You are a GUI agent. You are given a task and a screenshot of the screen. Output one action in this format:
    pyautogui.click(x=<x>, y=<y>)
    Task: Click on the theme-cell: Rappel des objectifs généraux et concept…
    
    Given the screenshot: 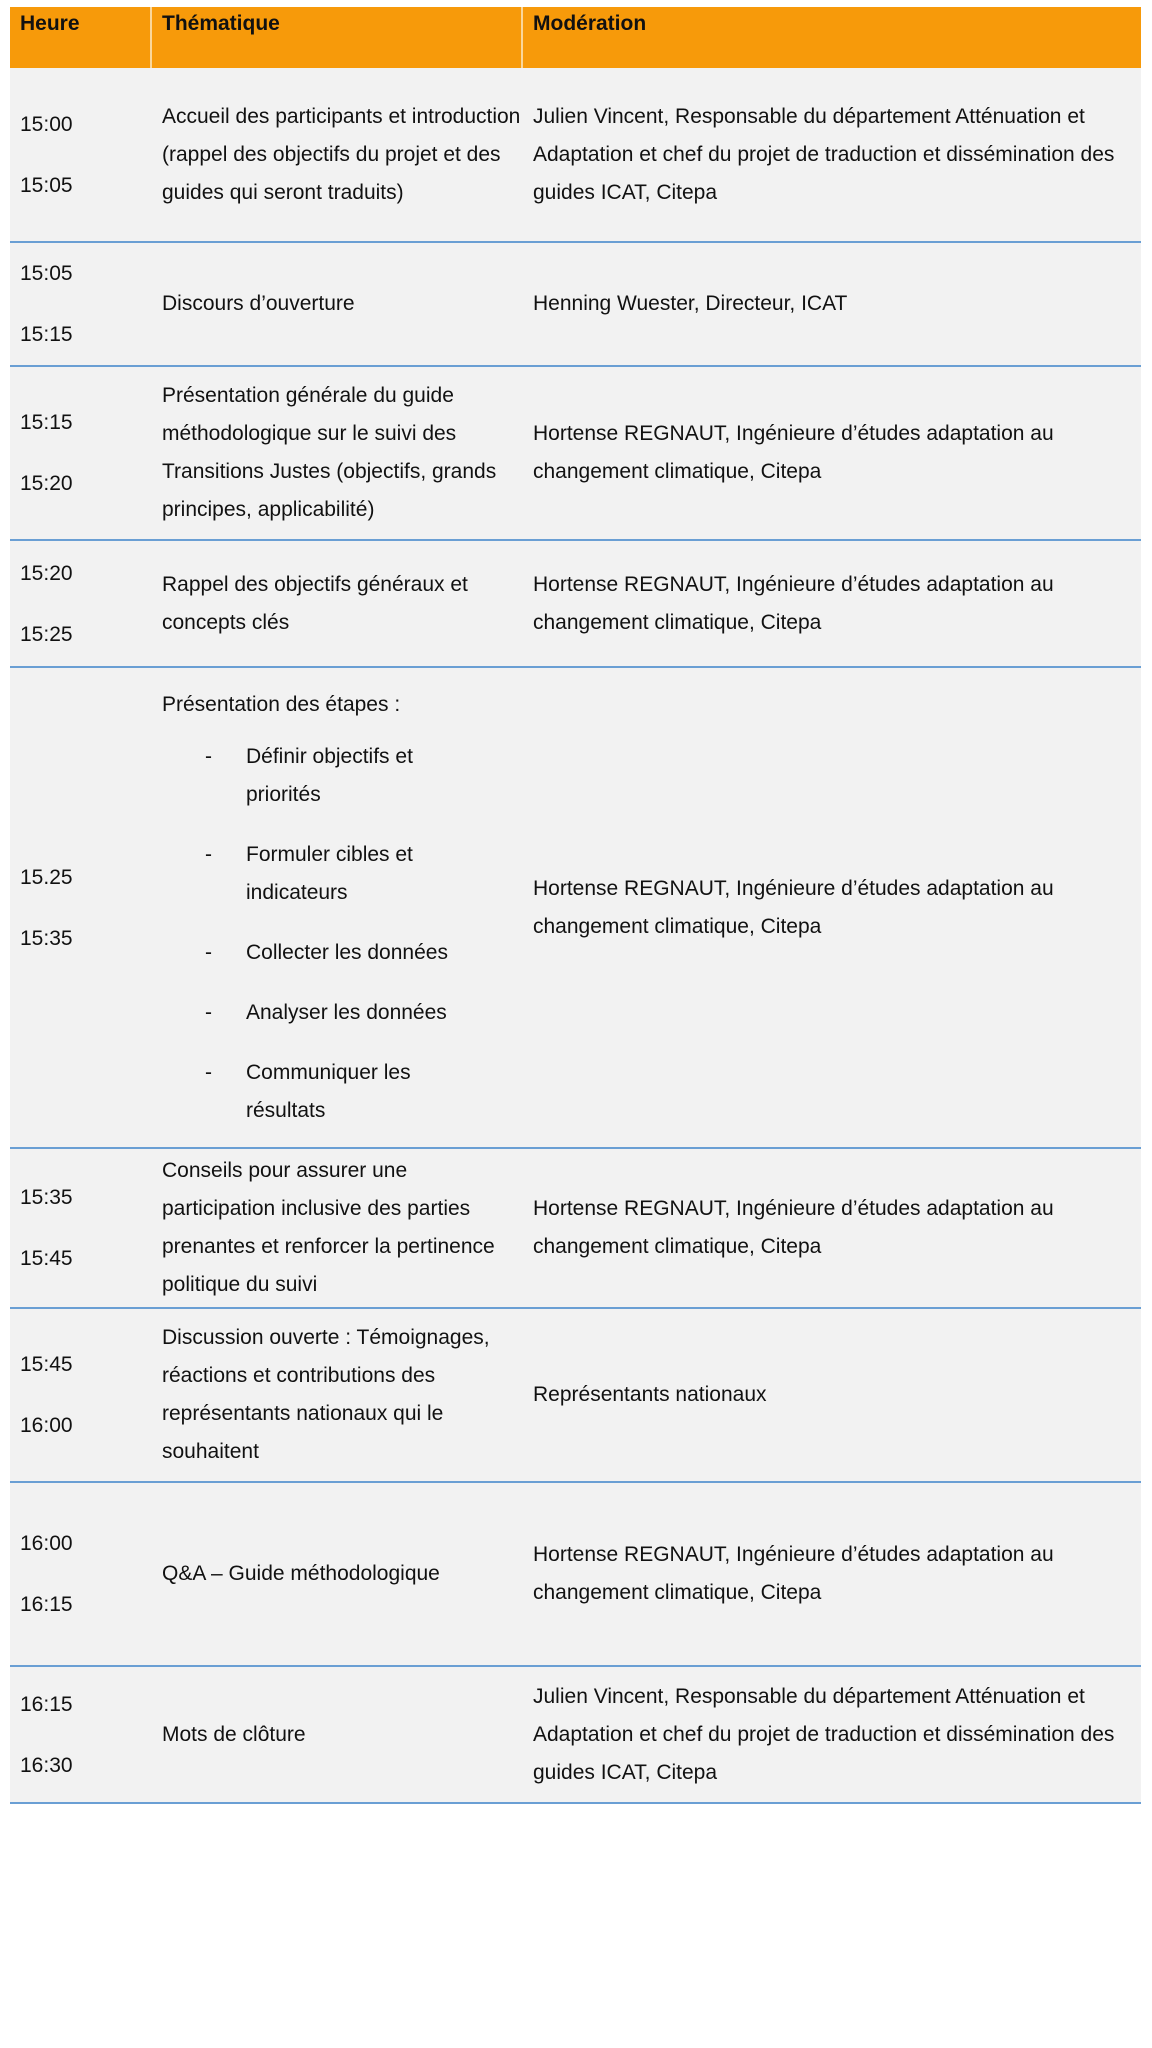 What is the action you would take?
    pyautogui.click(x=342, y=603)
    